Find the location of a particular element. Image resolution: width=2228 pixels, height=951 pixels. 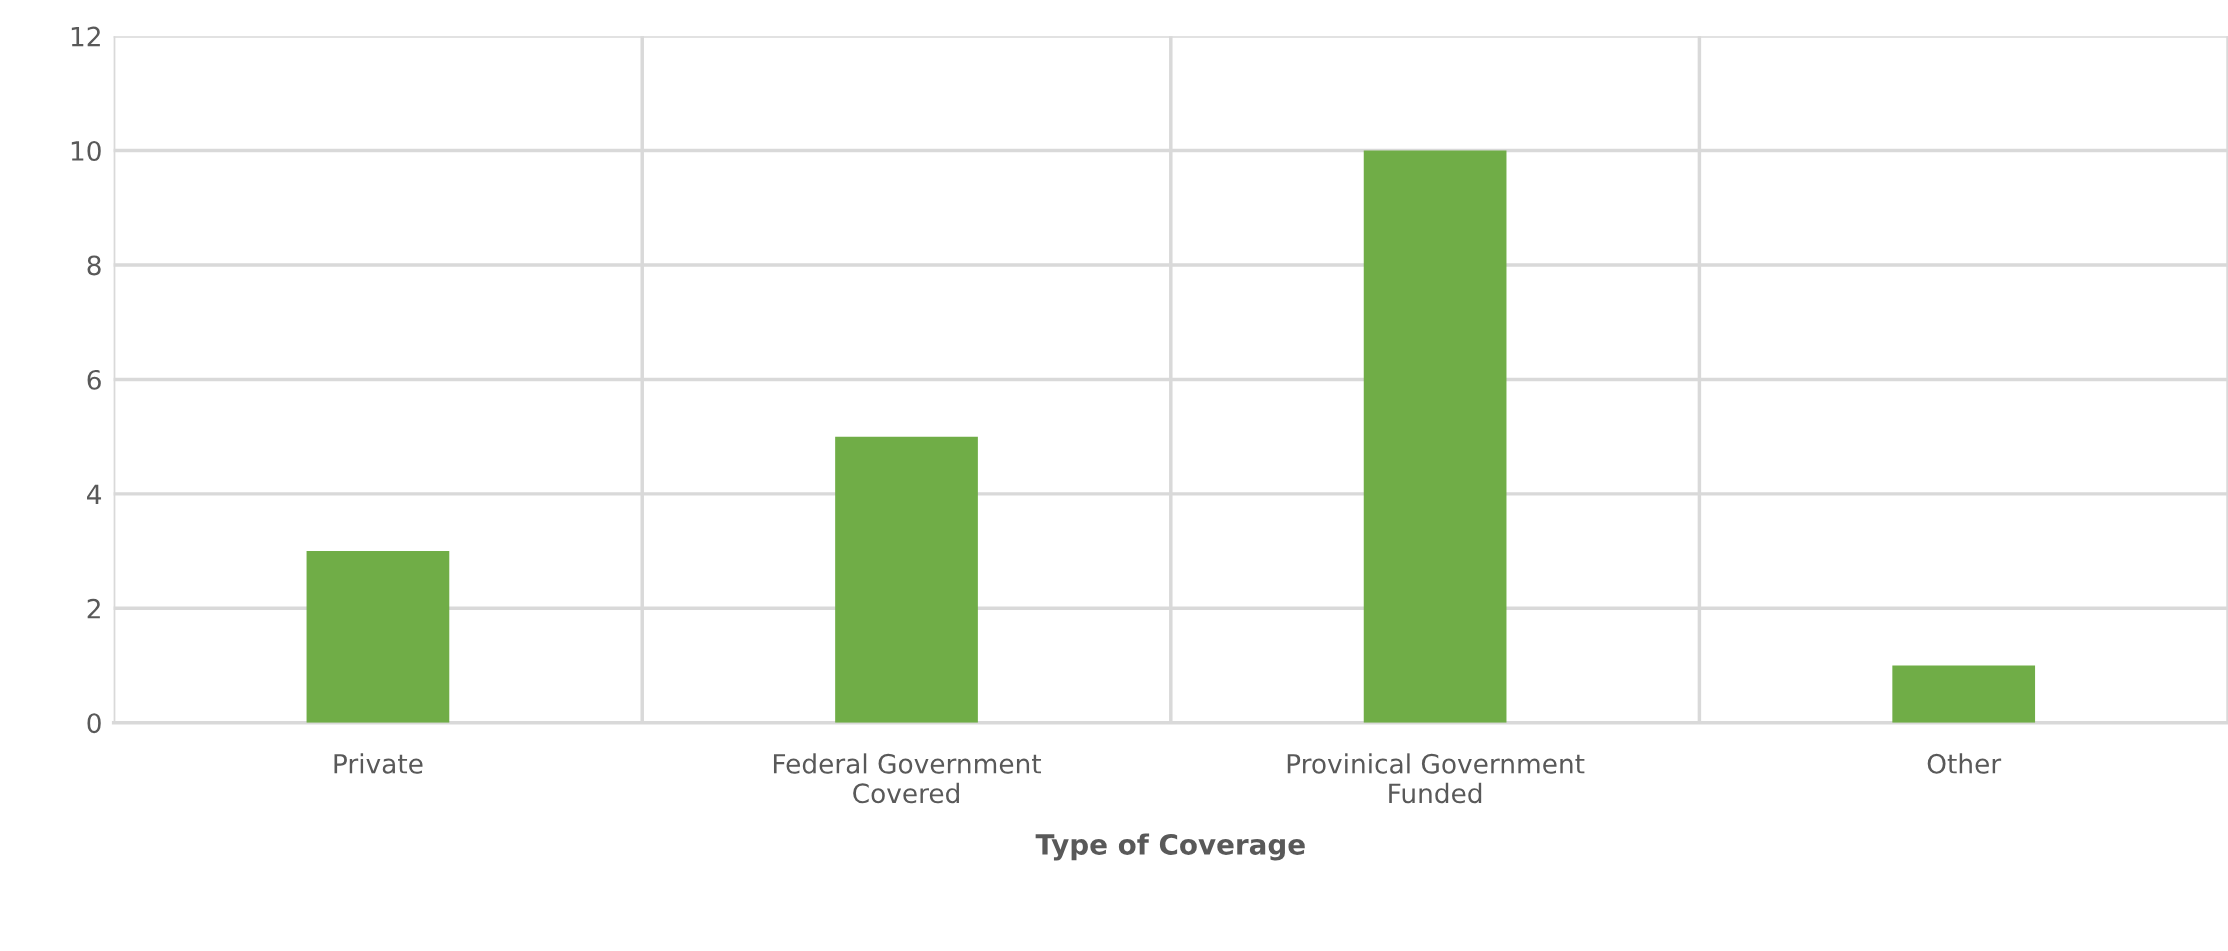

x-tick-label: Provinical Government Funded is located at coordinates (1436, 778).